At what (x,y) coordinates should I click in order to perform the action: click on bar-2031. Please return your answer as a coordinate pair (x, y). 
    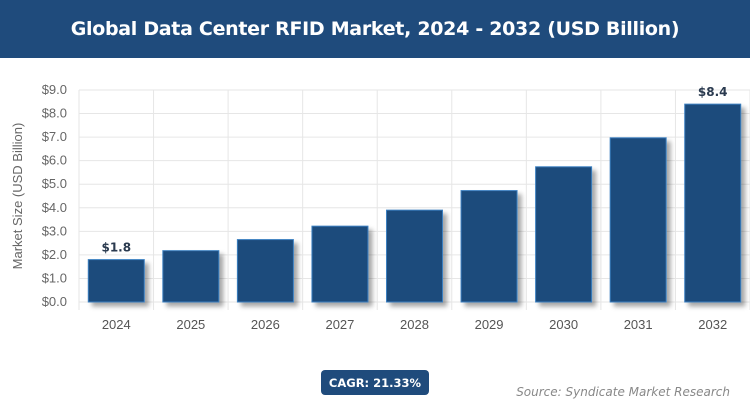
    Looking at the image, I should click on (638, 220).